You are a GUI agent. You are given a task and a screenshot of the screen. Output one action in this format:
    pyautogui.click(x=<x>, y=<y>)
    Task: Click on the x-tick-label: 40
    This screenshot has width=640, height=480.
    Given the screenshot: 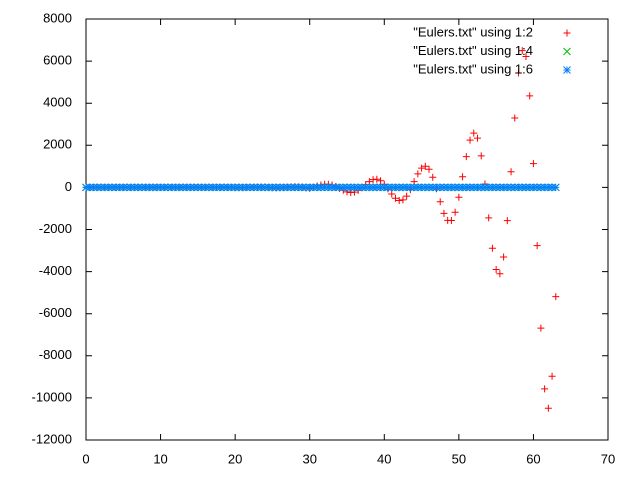 What is the action you would take?
    pyautogui.click(x=384, y=458)
    